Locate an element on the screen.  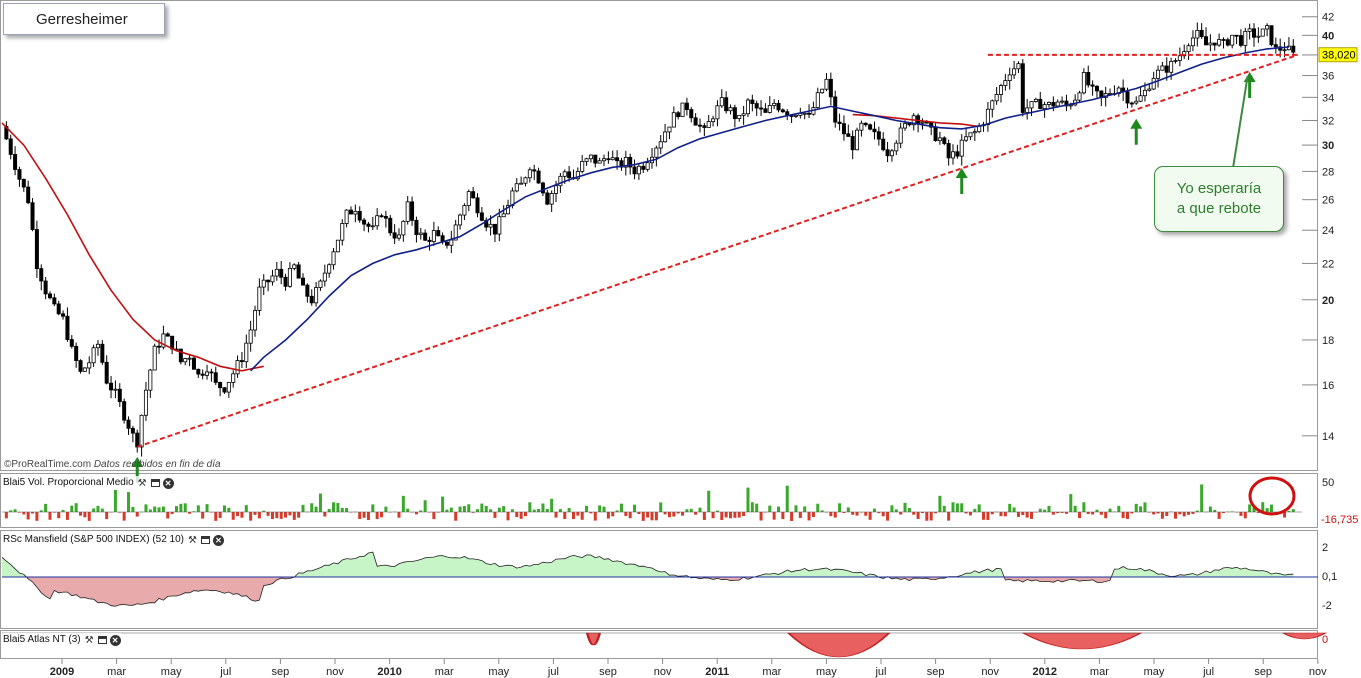
arrow-head is located at coordinates (137, 461).